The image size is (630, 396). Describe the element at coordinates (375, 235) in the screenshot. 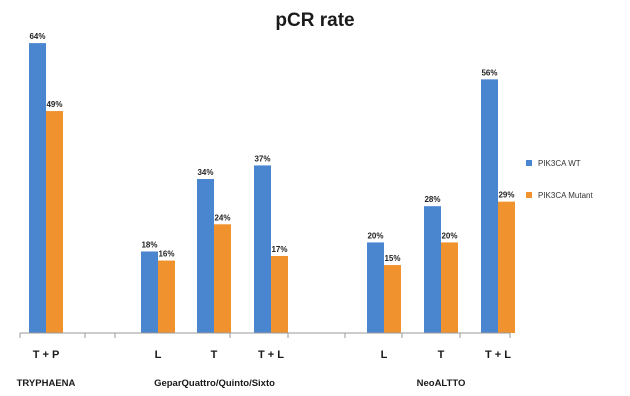

I see `data-label-wt-4: 20%` at that location.